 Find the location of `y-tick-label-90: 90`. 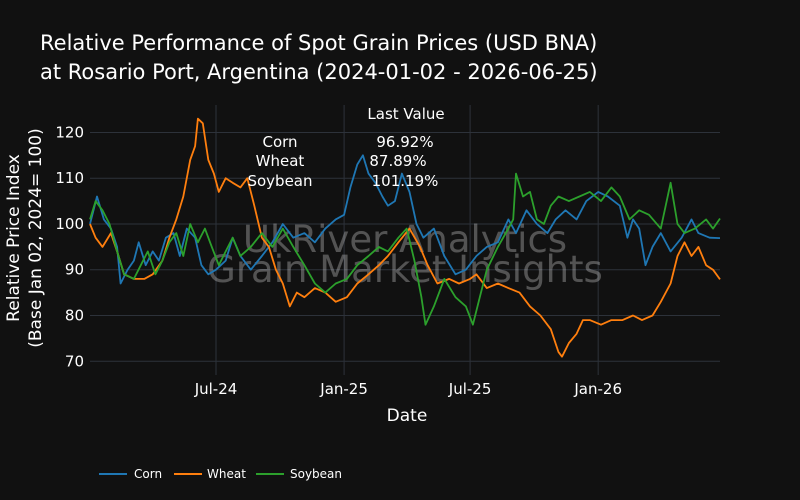

y-tick-label-90: 90 is located at coordinates (74, 270).